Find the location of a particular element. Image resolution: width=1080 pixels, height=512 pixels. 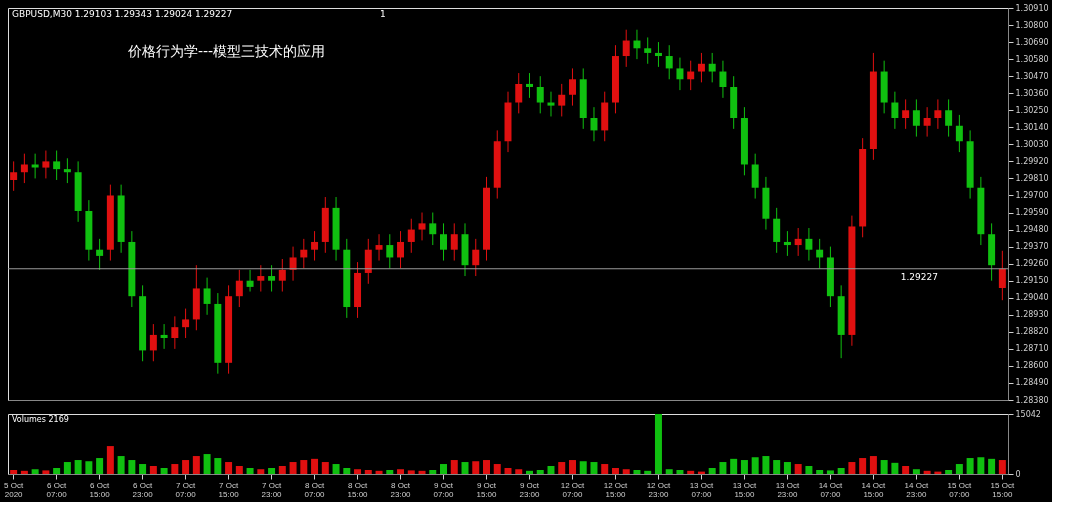

y-tick-label: 1.30250 is located at coordinates (1032, 110).